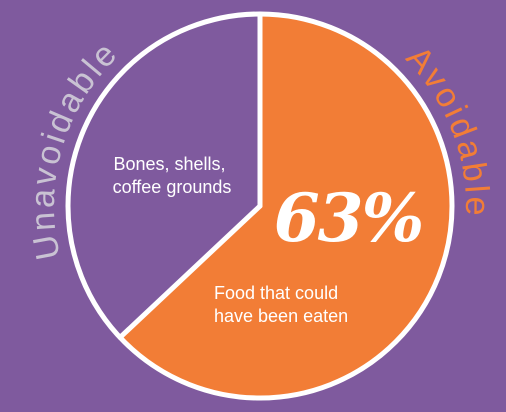 This screenshot has width=506, height=412. I want to click on data-label-avoidable-percent: 63%, so click(348, 218).